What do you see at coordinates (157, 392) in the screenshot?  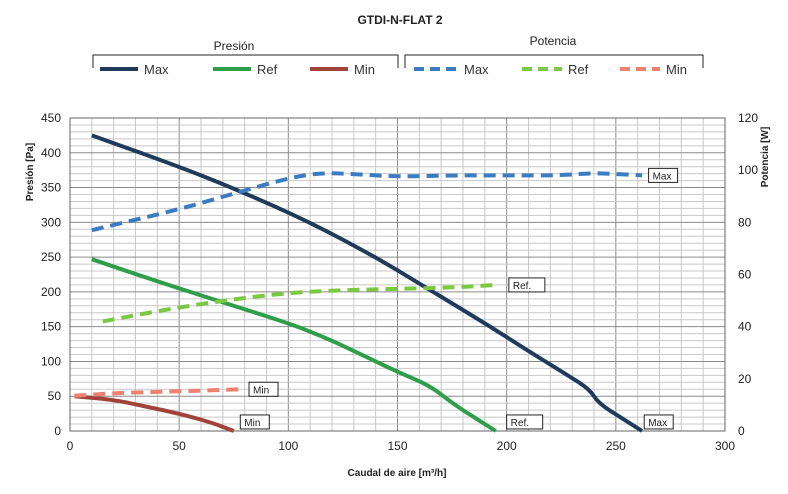 I see `series-line-potencia-min` at bounding box center [157, 392].